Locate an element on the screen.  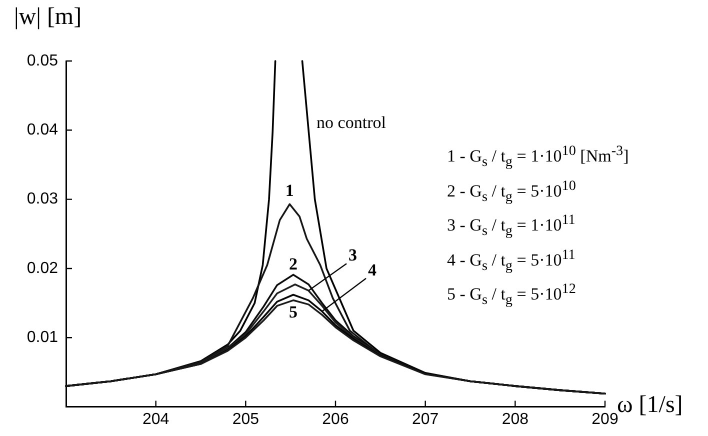
annotation: 3 - G$_{s}$ / t$_{g}$ = 1·10$^{11}$ is located at coordinates (511, 226).